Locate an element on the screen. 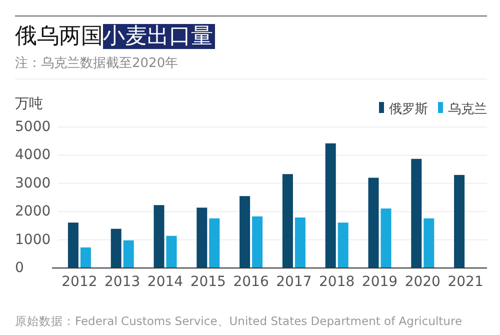 The width and height of the screenshot is (500, 335). y-tick-label: 1000 is located at coordinates (33, 240).